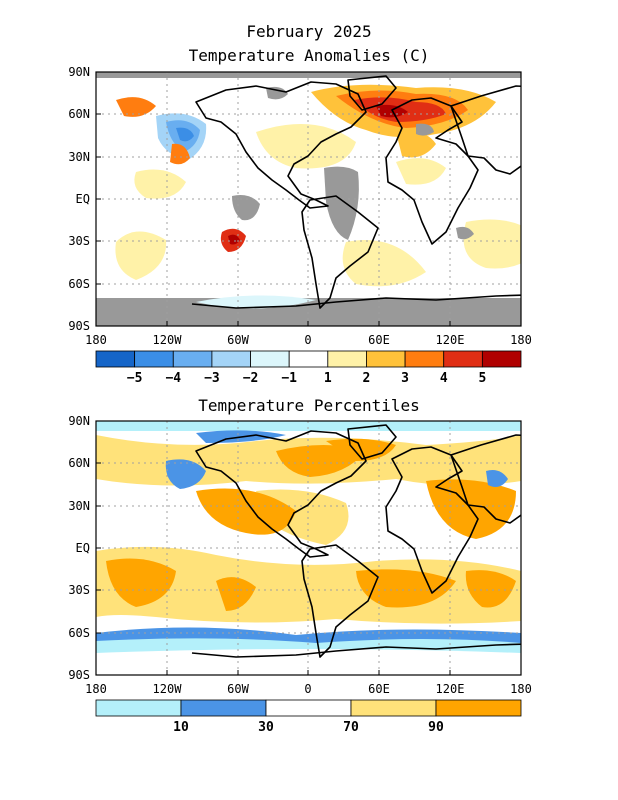 This screenshot has width=618, height=800. Describe the element at coordinates (212, 378) in the screenshot. I see `colorbar-label: −3` at that location.